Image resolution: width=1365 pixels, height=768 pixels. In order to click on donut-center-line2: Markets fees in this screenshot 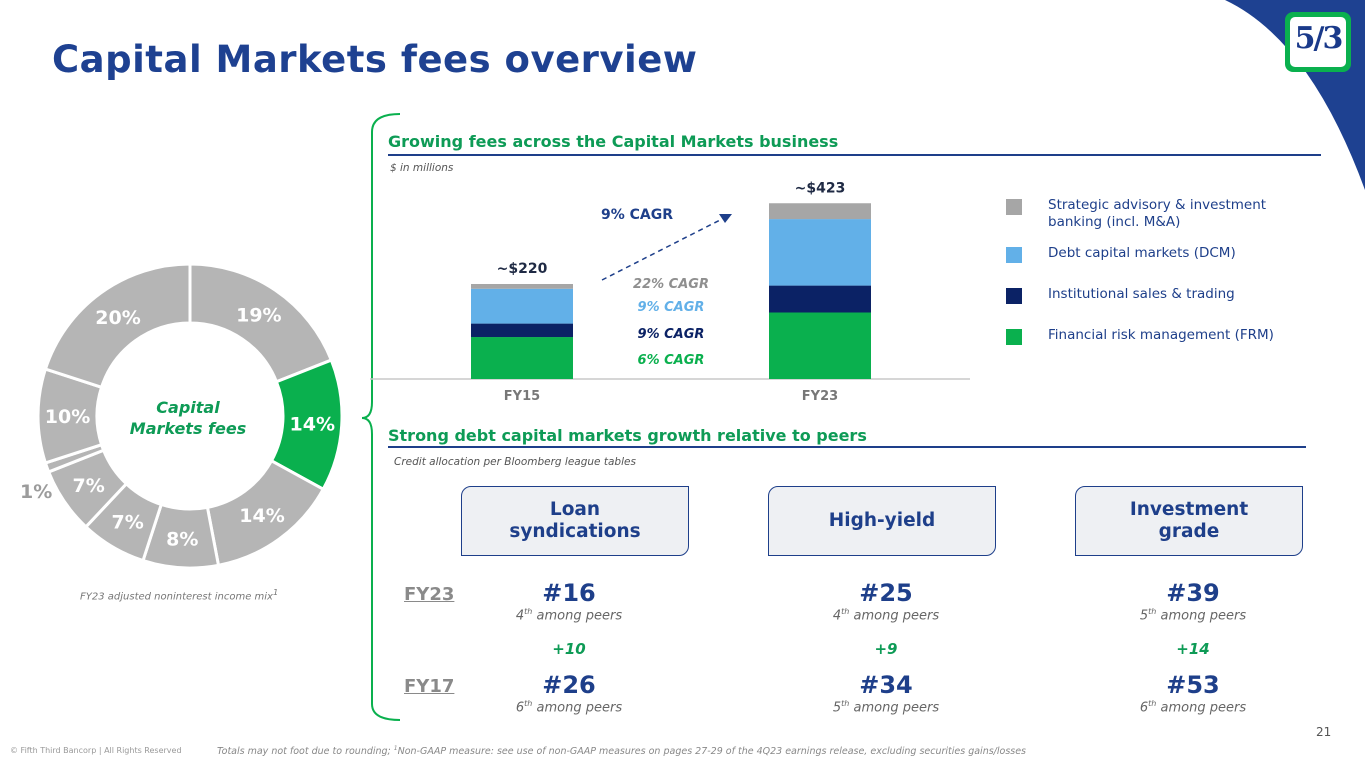, I will do `click(188, 428)`.